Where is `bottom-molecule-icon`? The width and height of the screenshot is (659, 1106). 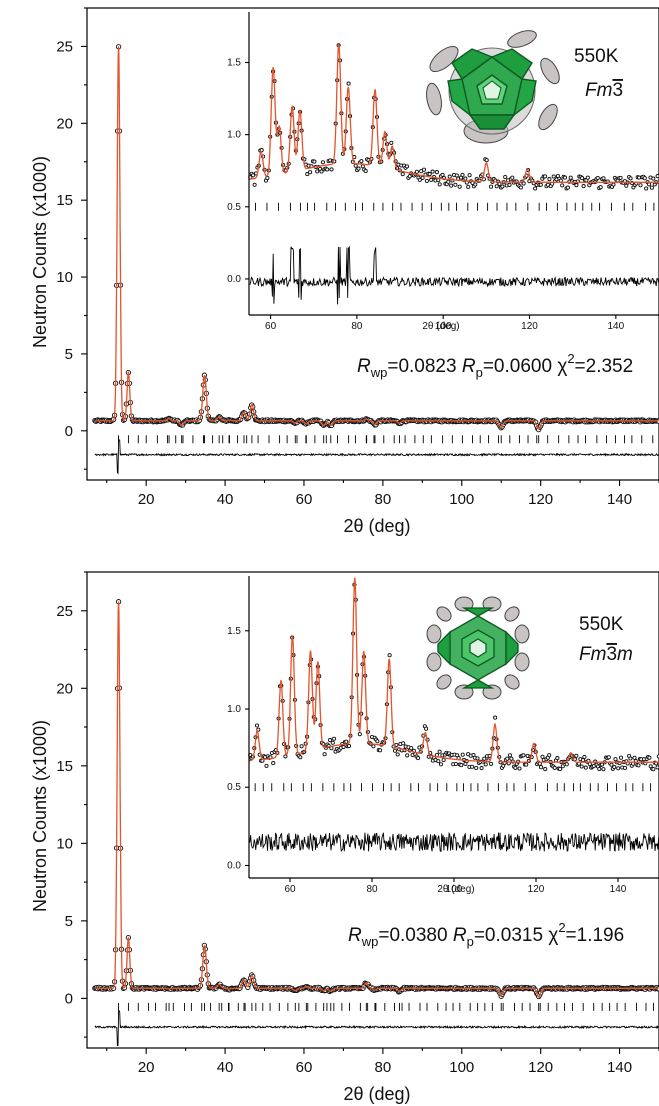 bottom-molecule-icon is located at coordinates (478, 648).